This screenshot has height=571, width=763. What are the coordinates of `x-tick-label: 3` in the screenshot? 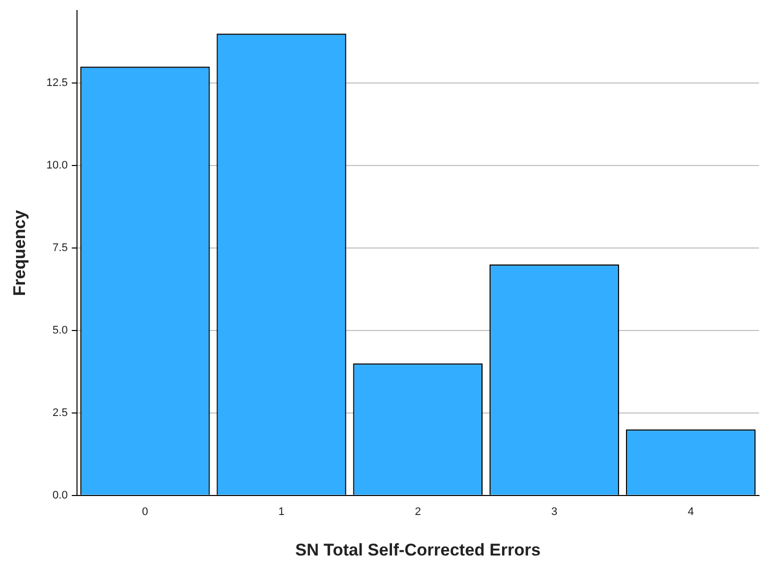 It's located at (554, 512).